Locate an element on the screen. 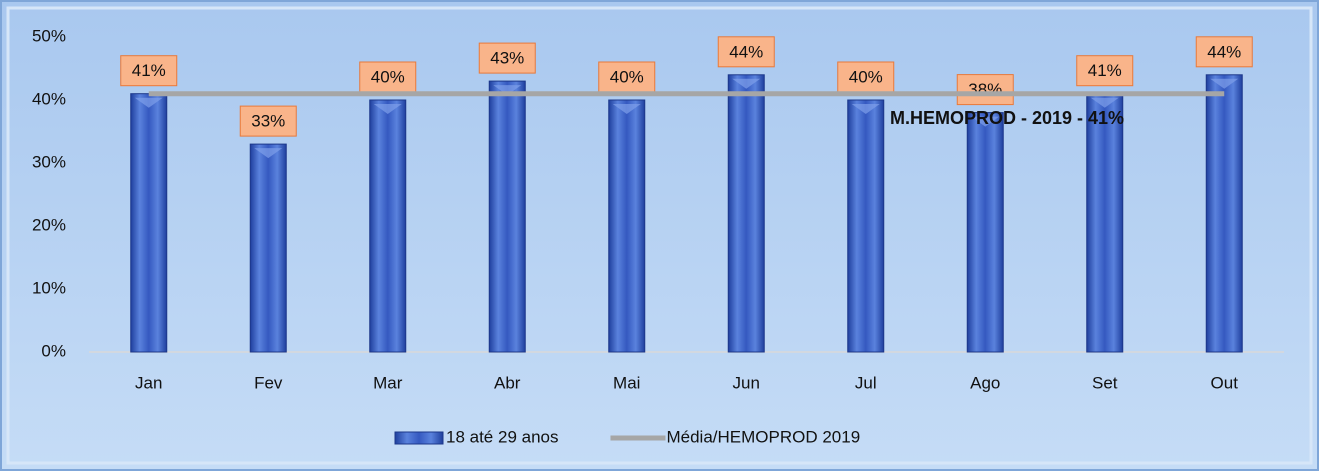 The width and height of the screenshot is (1319, 476). x-tick-label: Jan is located at coordinates (148, 382).